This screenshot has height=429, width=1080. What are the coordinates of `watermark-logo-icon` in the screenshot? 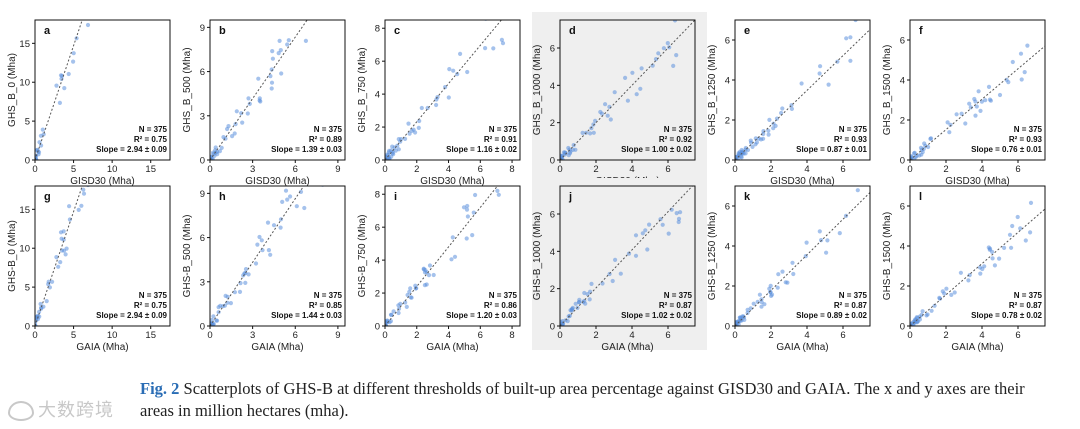 It's located at (21, 411).